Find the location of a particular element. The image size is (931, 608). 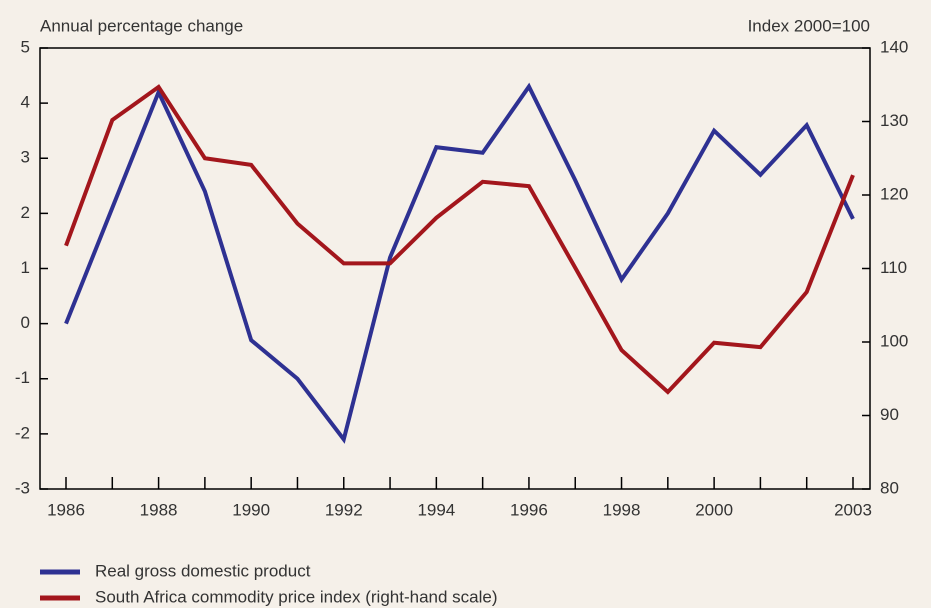

y-axis-title: Annual percentage change is located at coordinates (141, 25).